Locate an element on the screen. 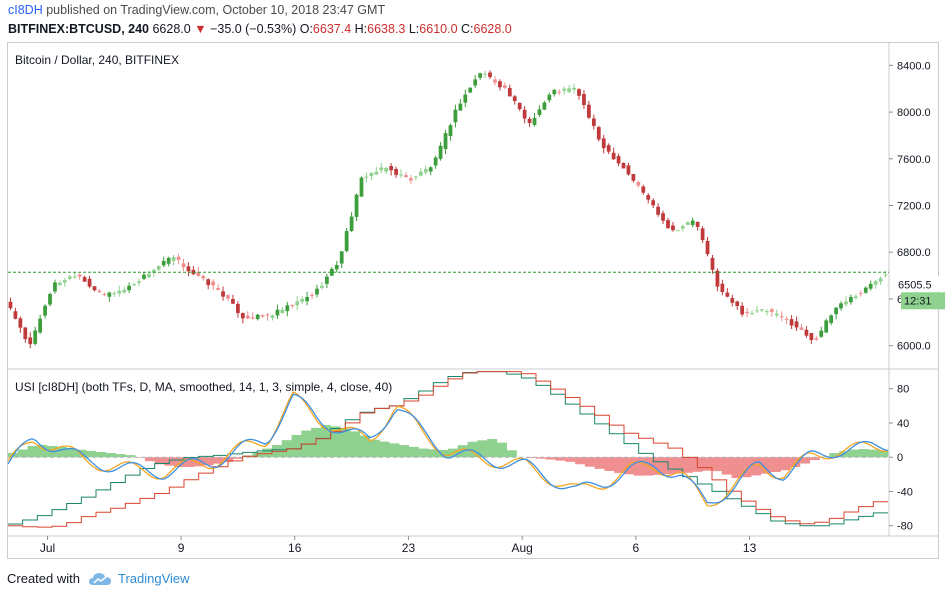 The image size is (945, 596). open-value: 6637.4 is located at coordinates (332, 29).